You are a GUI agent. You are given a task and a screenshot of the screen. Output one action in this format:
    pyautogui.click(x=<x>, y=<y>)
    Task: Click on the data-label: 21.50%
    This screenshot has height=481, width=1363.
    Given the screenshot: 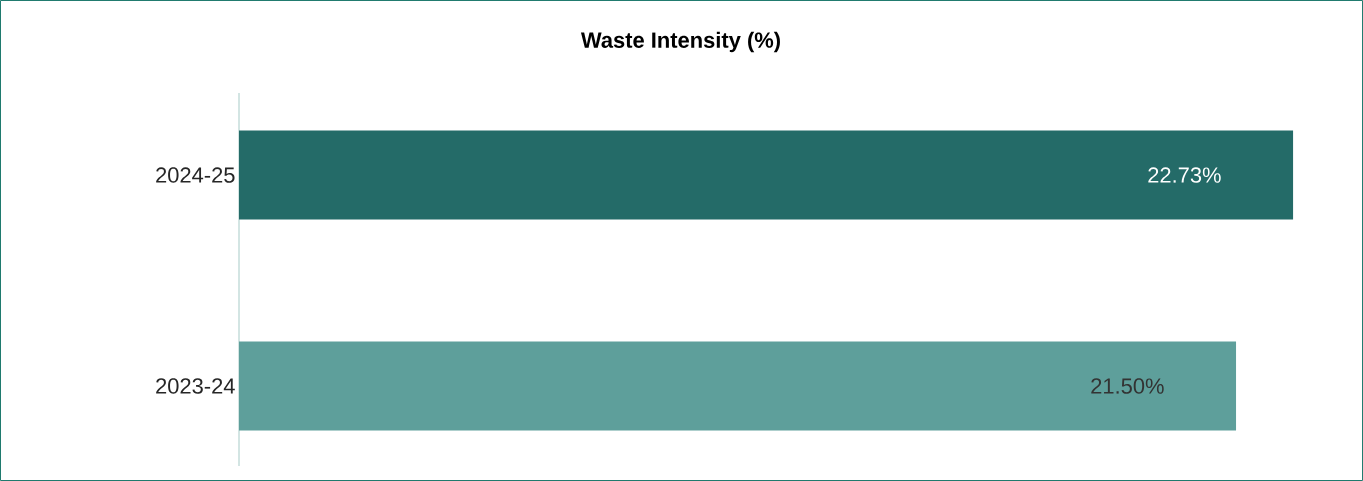 What is the action you would take?
    pyautogui.click(x=1127, y=386)
    